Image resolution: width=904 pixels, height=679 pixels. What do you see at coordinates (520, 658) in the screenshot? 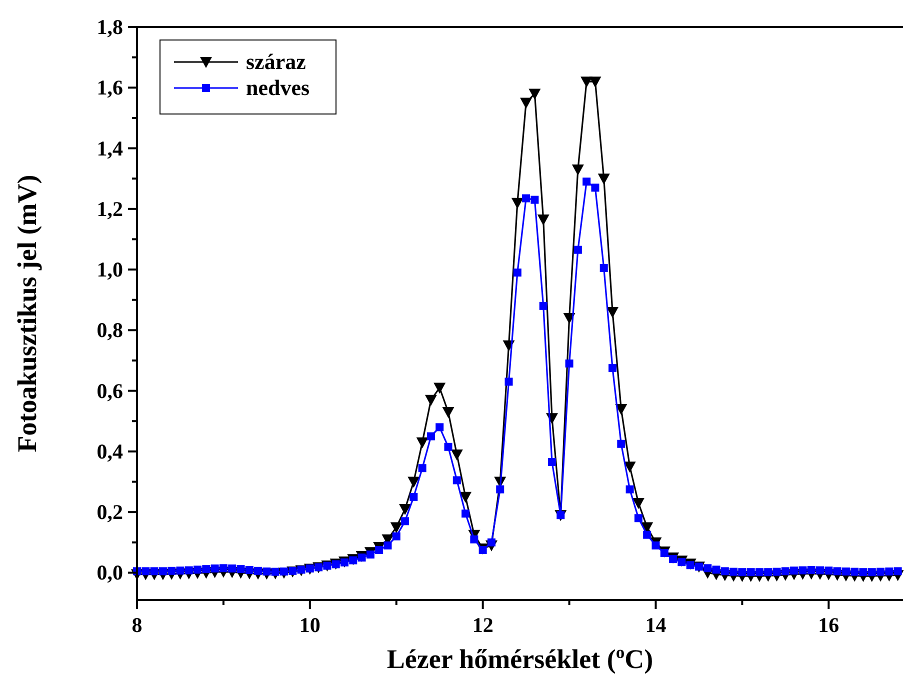
I see `x-axis-title: Lézer hőmérséklet ($^{o}$C)` at bounding box center [520, 658].